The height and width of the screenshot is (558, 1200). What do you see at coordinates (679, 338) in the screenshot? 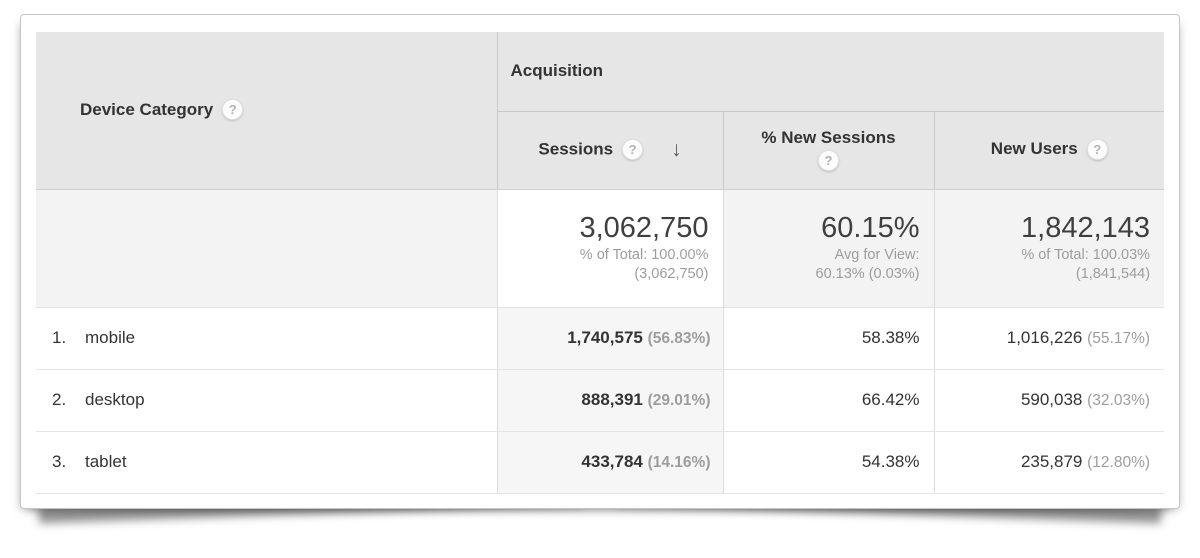
I see `sessions-percent: (56.83%)` at bounding box center [679, 338].